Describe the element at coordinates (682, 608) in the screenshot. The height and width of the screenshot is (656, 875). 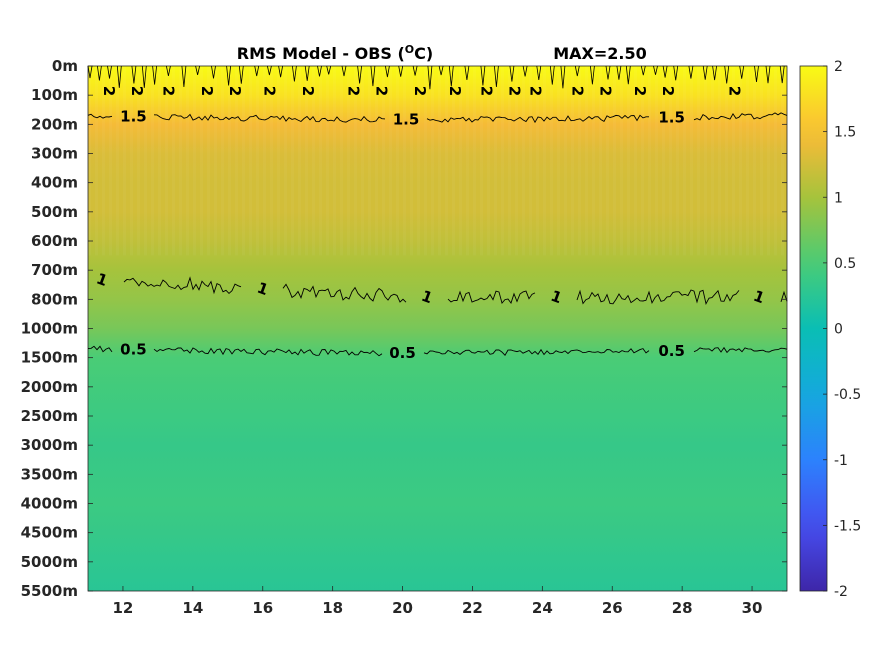
I see `x-tick-label: 28` at that location.